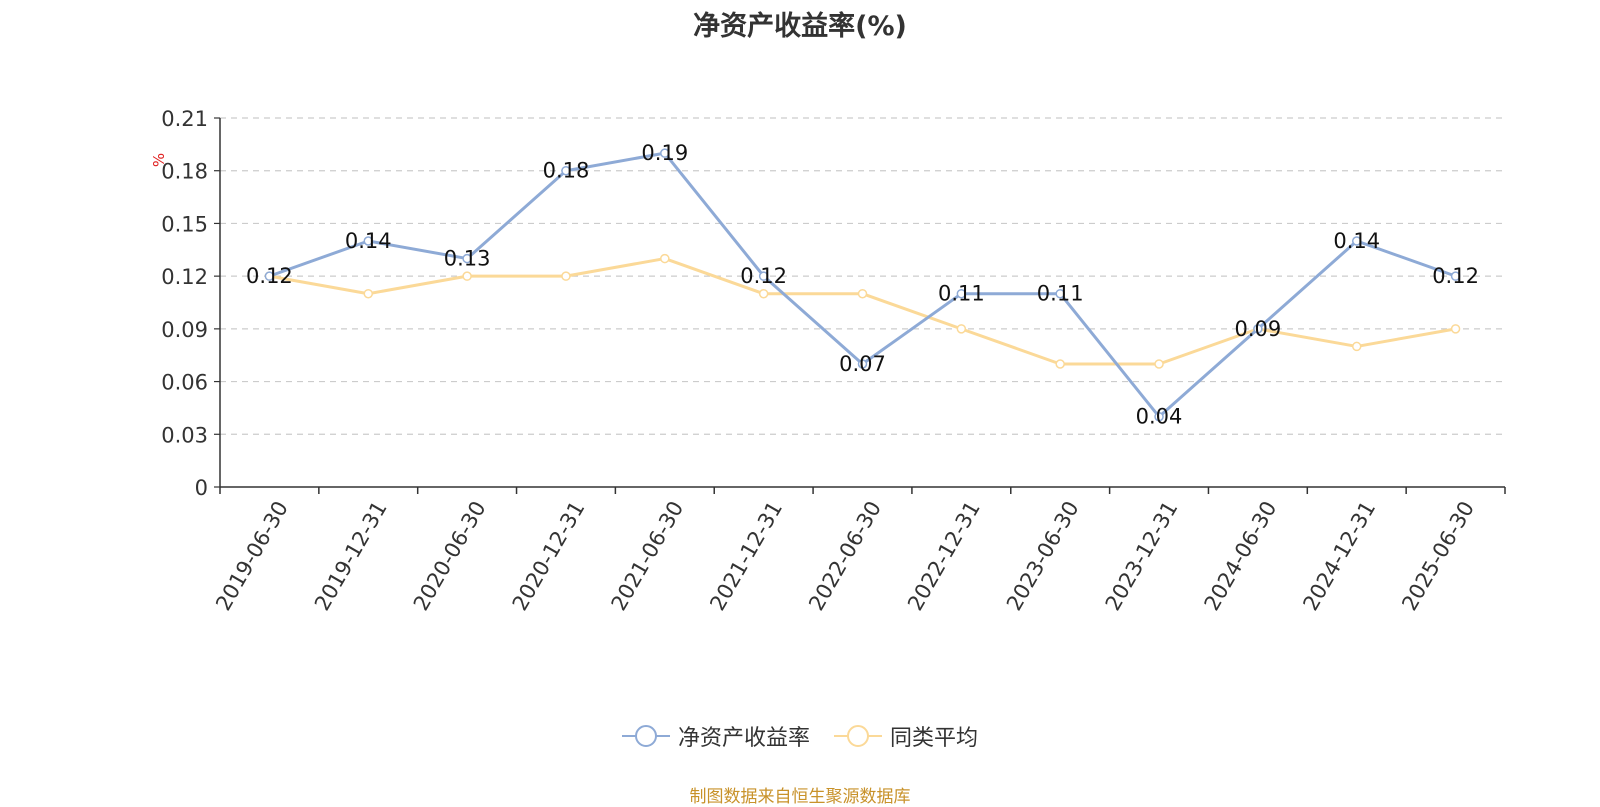  What do you see at coordinates (746, 556) in the screenshot?
I see `x-tick-label: 2021-12-31` at bounding box center [746, 556].